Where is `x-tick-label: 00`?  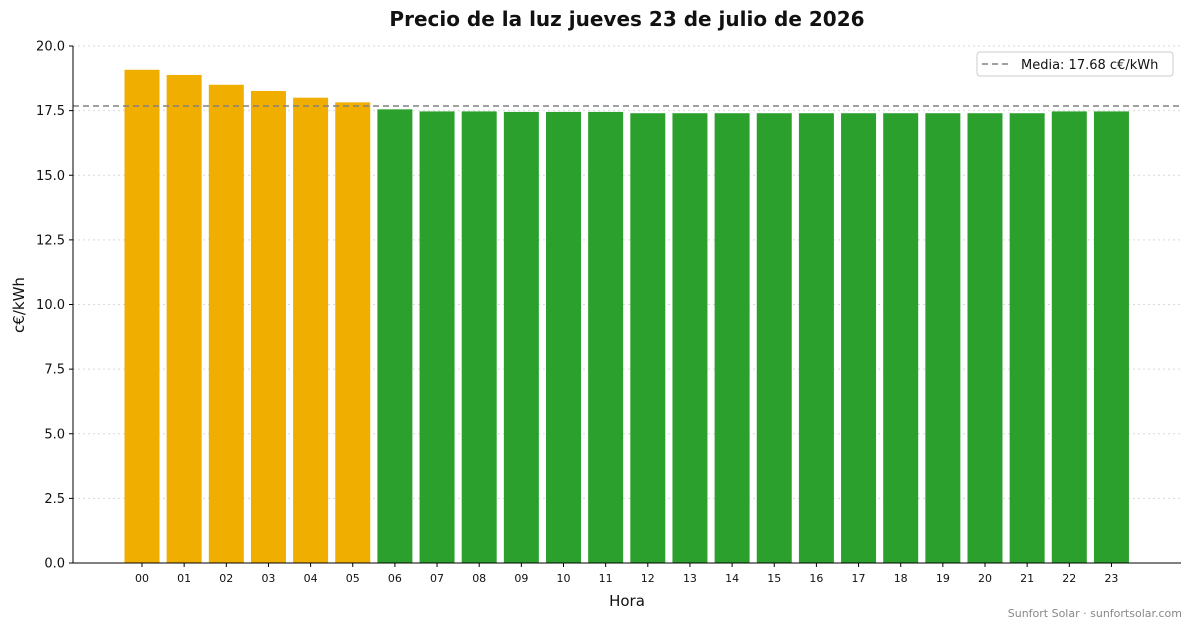
x-tick-label: 00 is located at coordinates (142, 578).